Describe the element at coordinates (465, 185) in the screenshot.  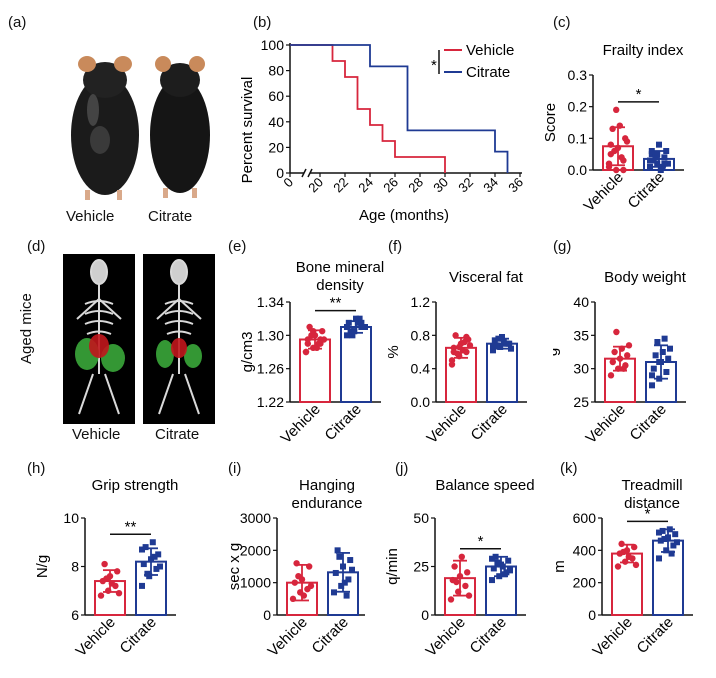
I see `survival-x-tick-label: 32` at that location.